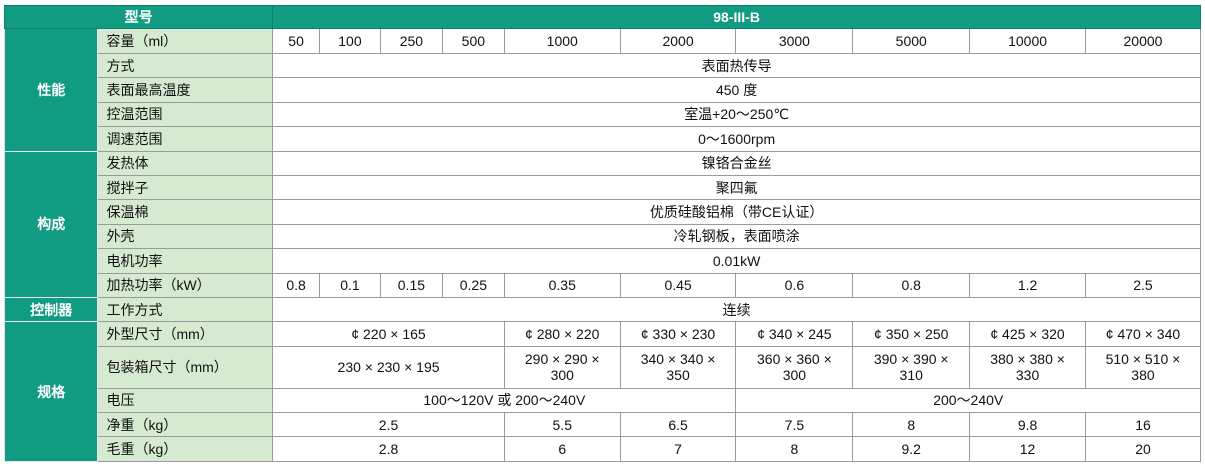 The width and height of the screenshot is (1205, 467). I want to click on cell: 450 度, so click(736, 90).